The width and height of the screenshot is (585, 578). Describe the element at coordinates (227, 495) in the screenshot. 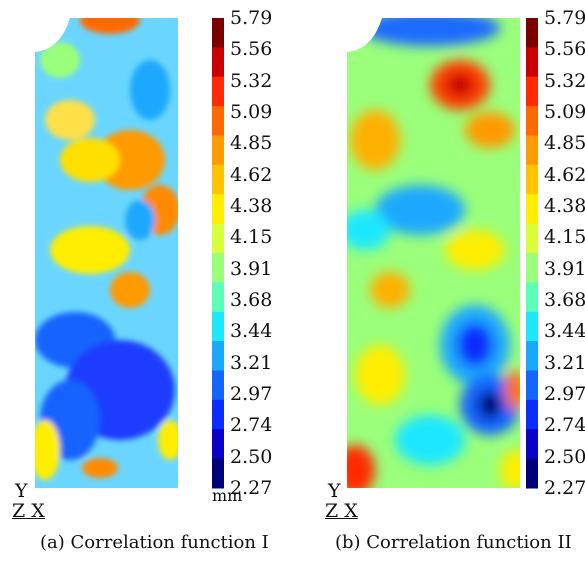

I see `unit-label: mm` at that location.